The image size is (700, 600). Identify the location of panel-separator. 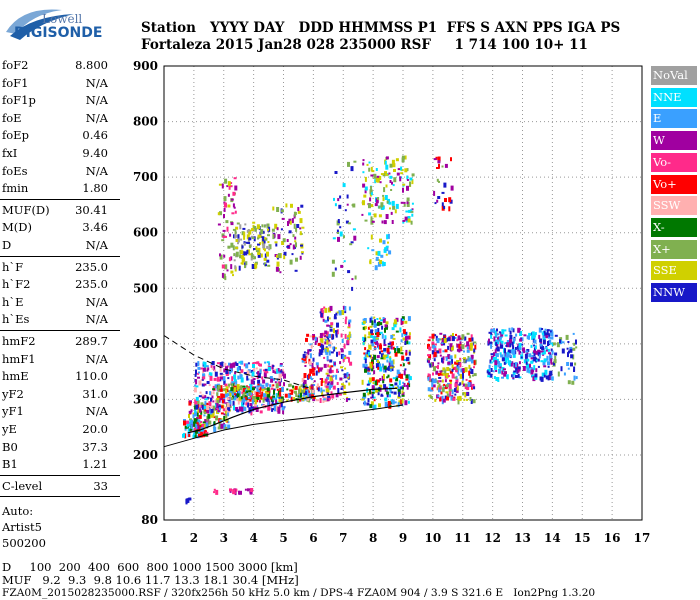
(60, 330).